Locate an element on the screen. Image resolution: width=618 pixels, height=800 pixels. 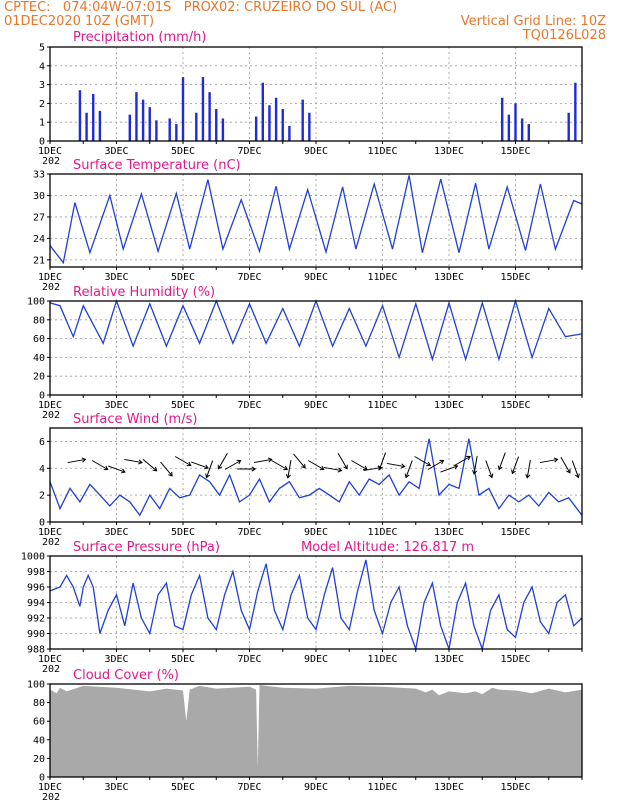
cloud-title: Cloud Cover (%) is located at coordinates (126, 675).